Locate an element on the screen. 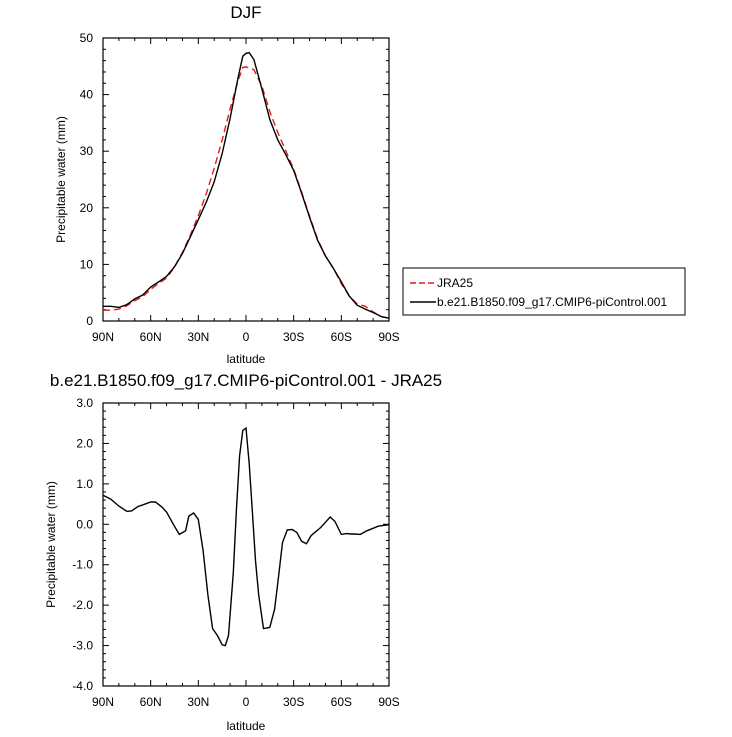 The width and height of the screenshot is (732, 737). djf-y-axis-label: Precipitable water (mm) is located at coordinates (61, 179).